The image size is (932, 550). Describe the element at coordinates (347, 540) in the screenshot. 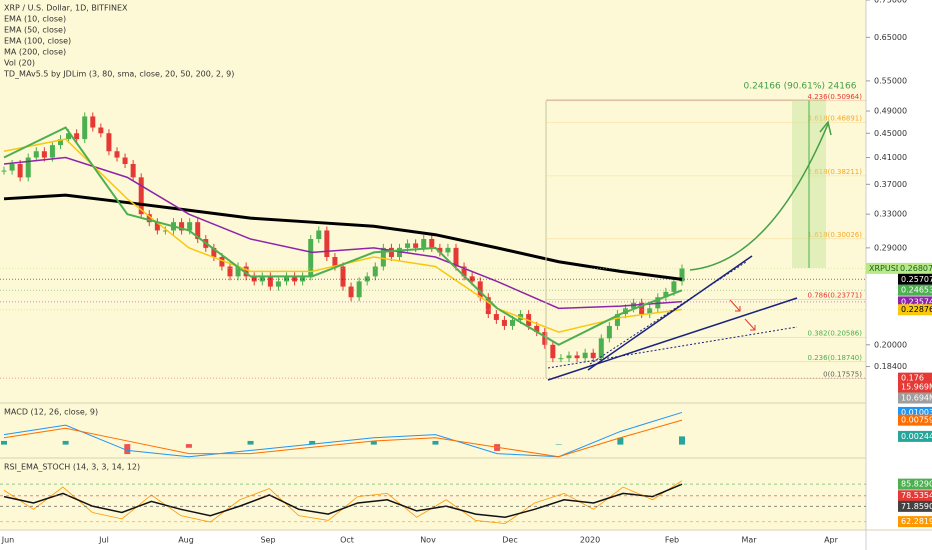

I see `time-label: Oct` at that location.